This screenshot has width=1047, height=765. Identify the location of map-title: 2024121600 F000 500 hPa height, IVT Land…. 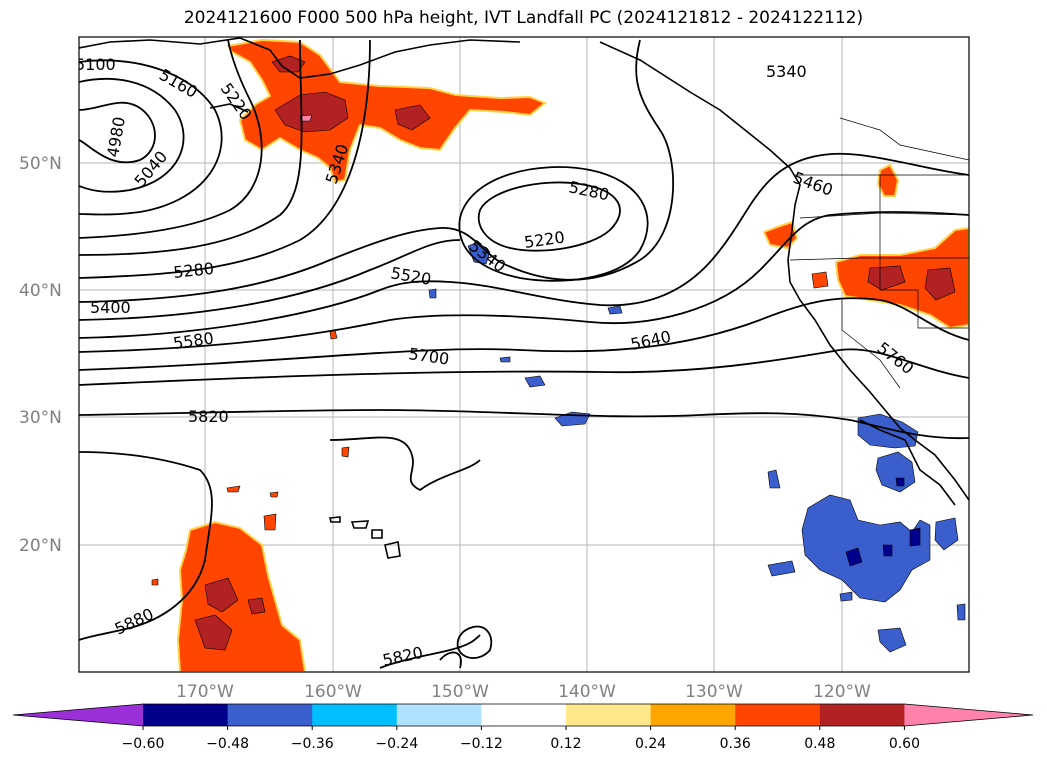
(523, 18).